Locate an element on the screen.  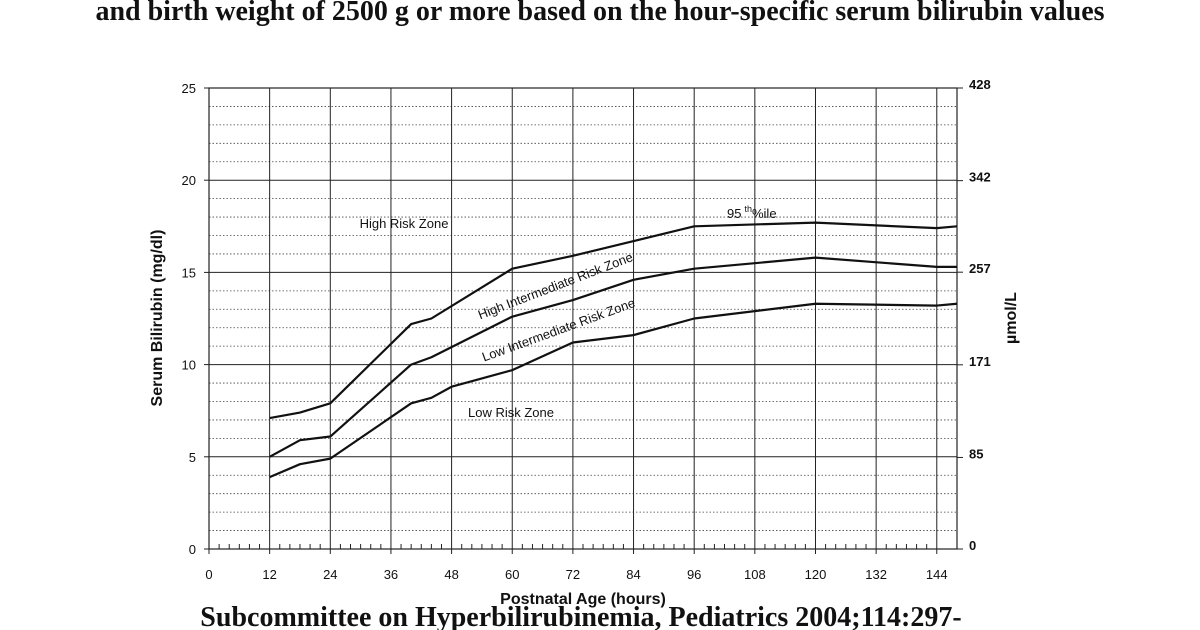
x-tick-label: 36 is located at coordinates (391, 574).